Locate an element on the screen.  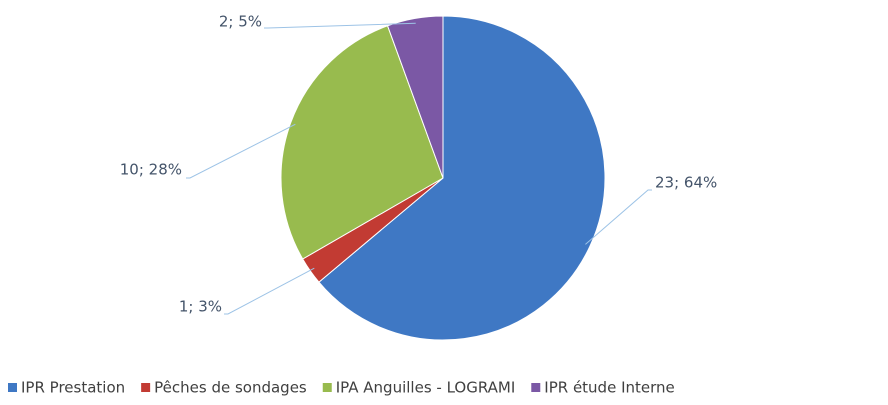
data-label: 1; 3% is located at coordinates (200, 307).